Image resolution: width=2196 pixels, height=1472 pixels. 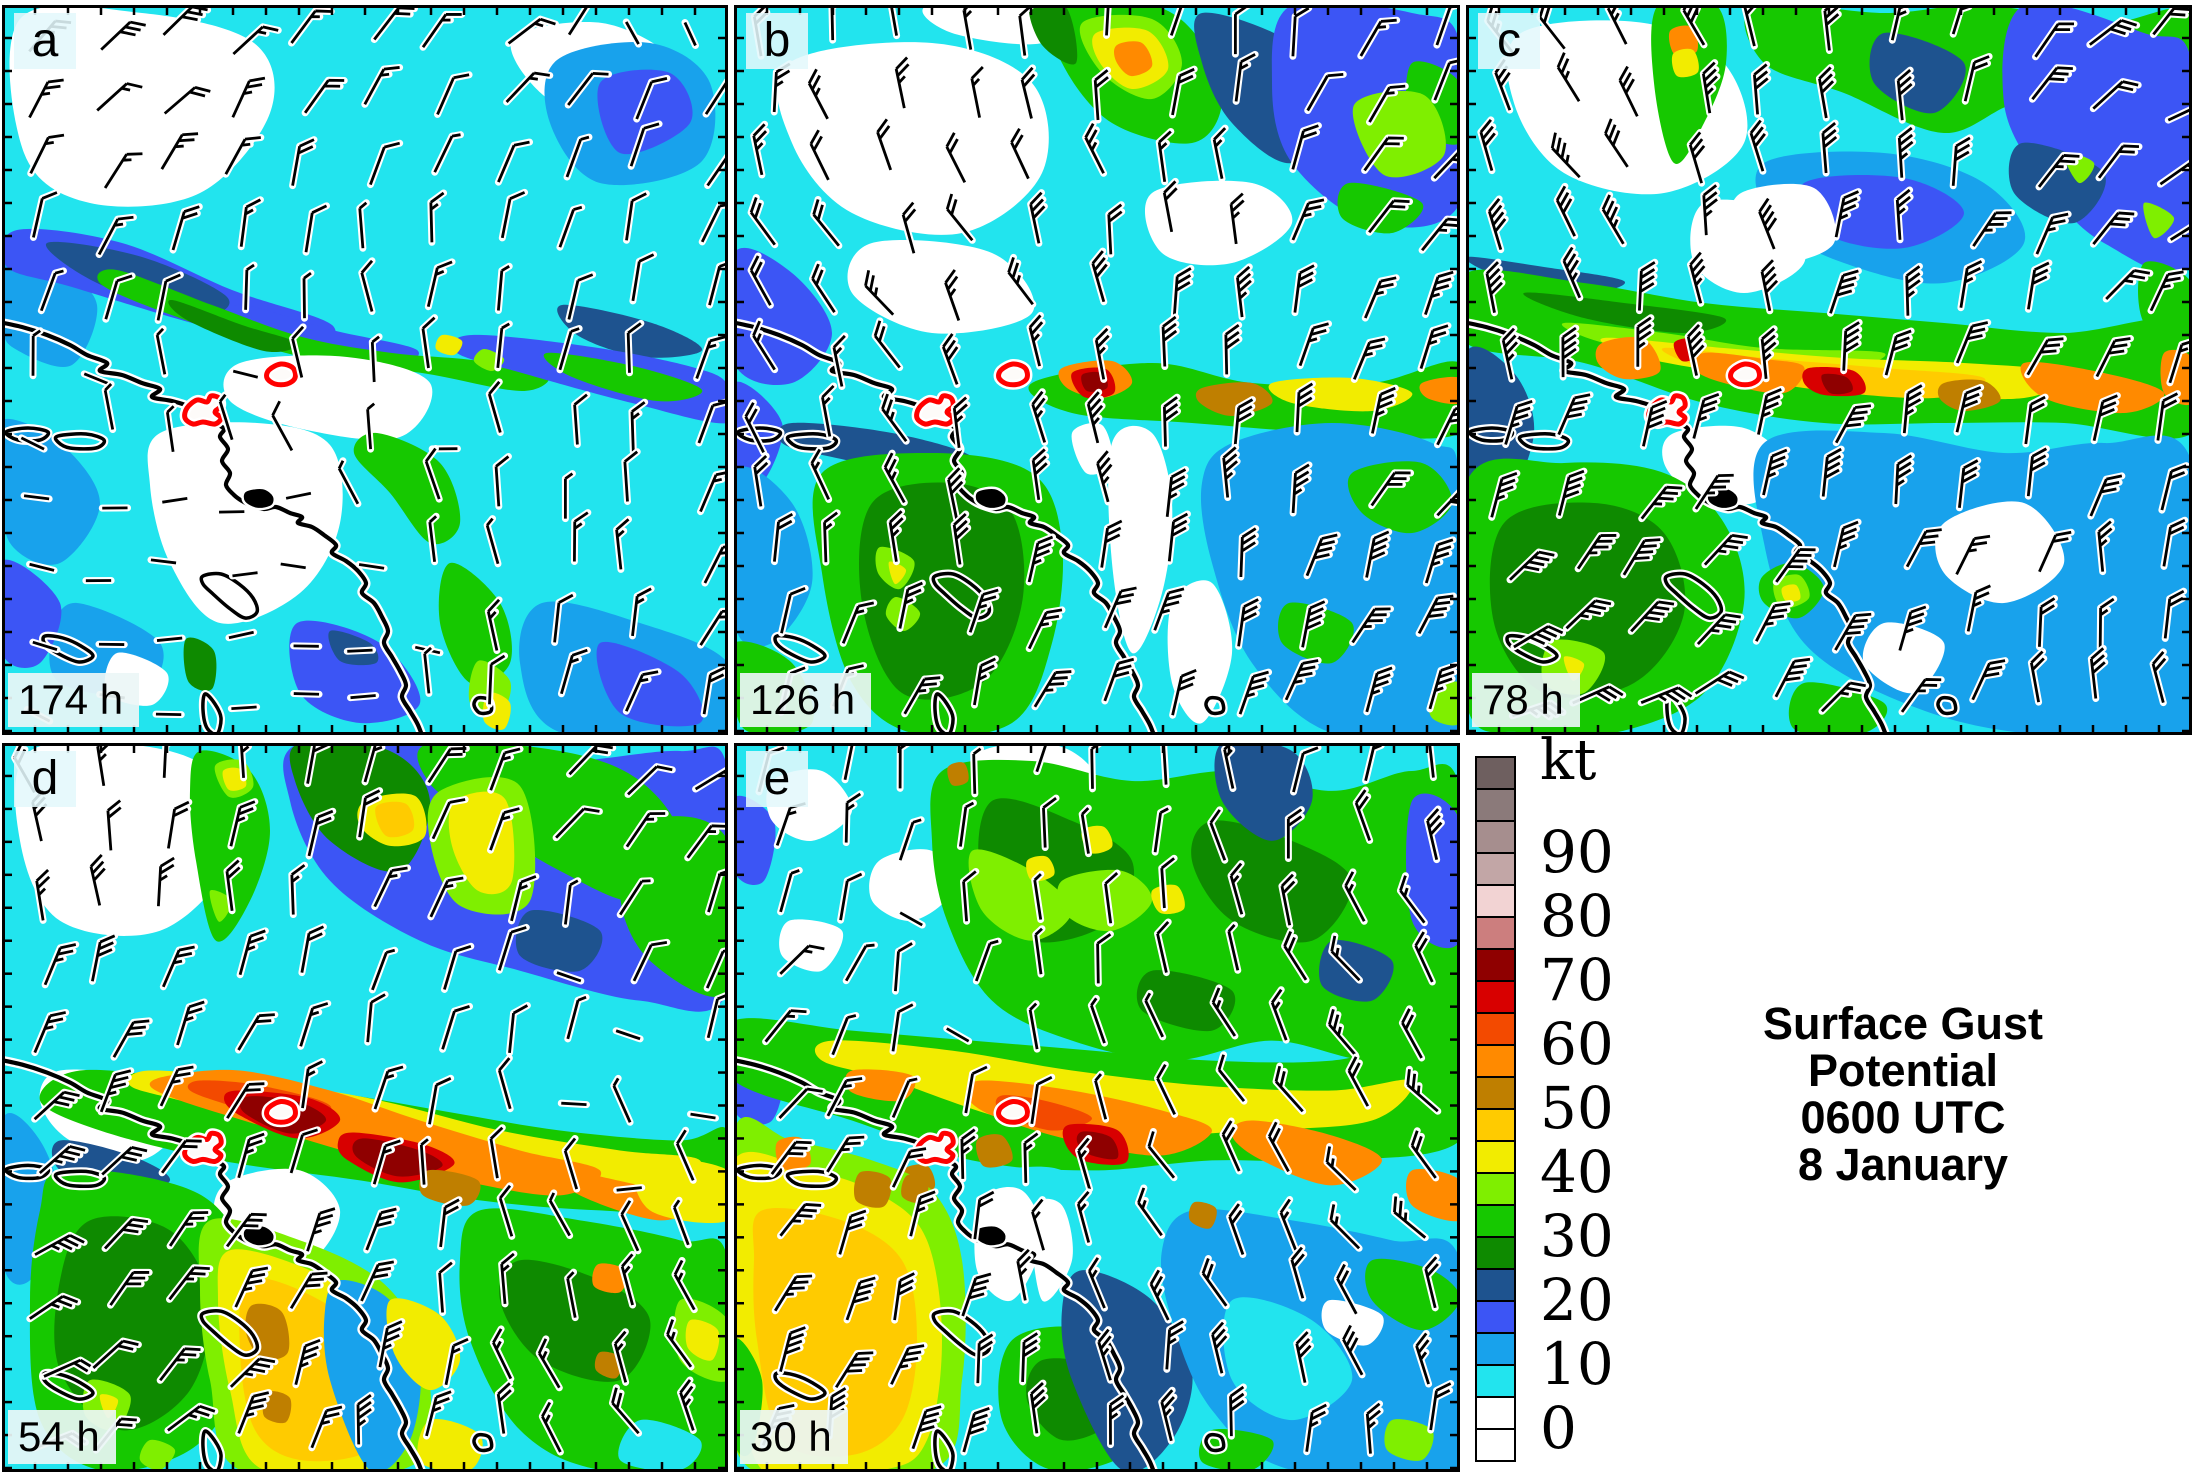 What do you see at coordinates (777, 779) in the screenshot?
I see `panel-letter-e: e` at bounding box center [777, 779].